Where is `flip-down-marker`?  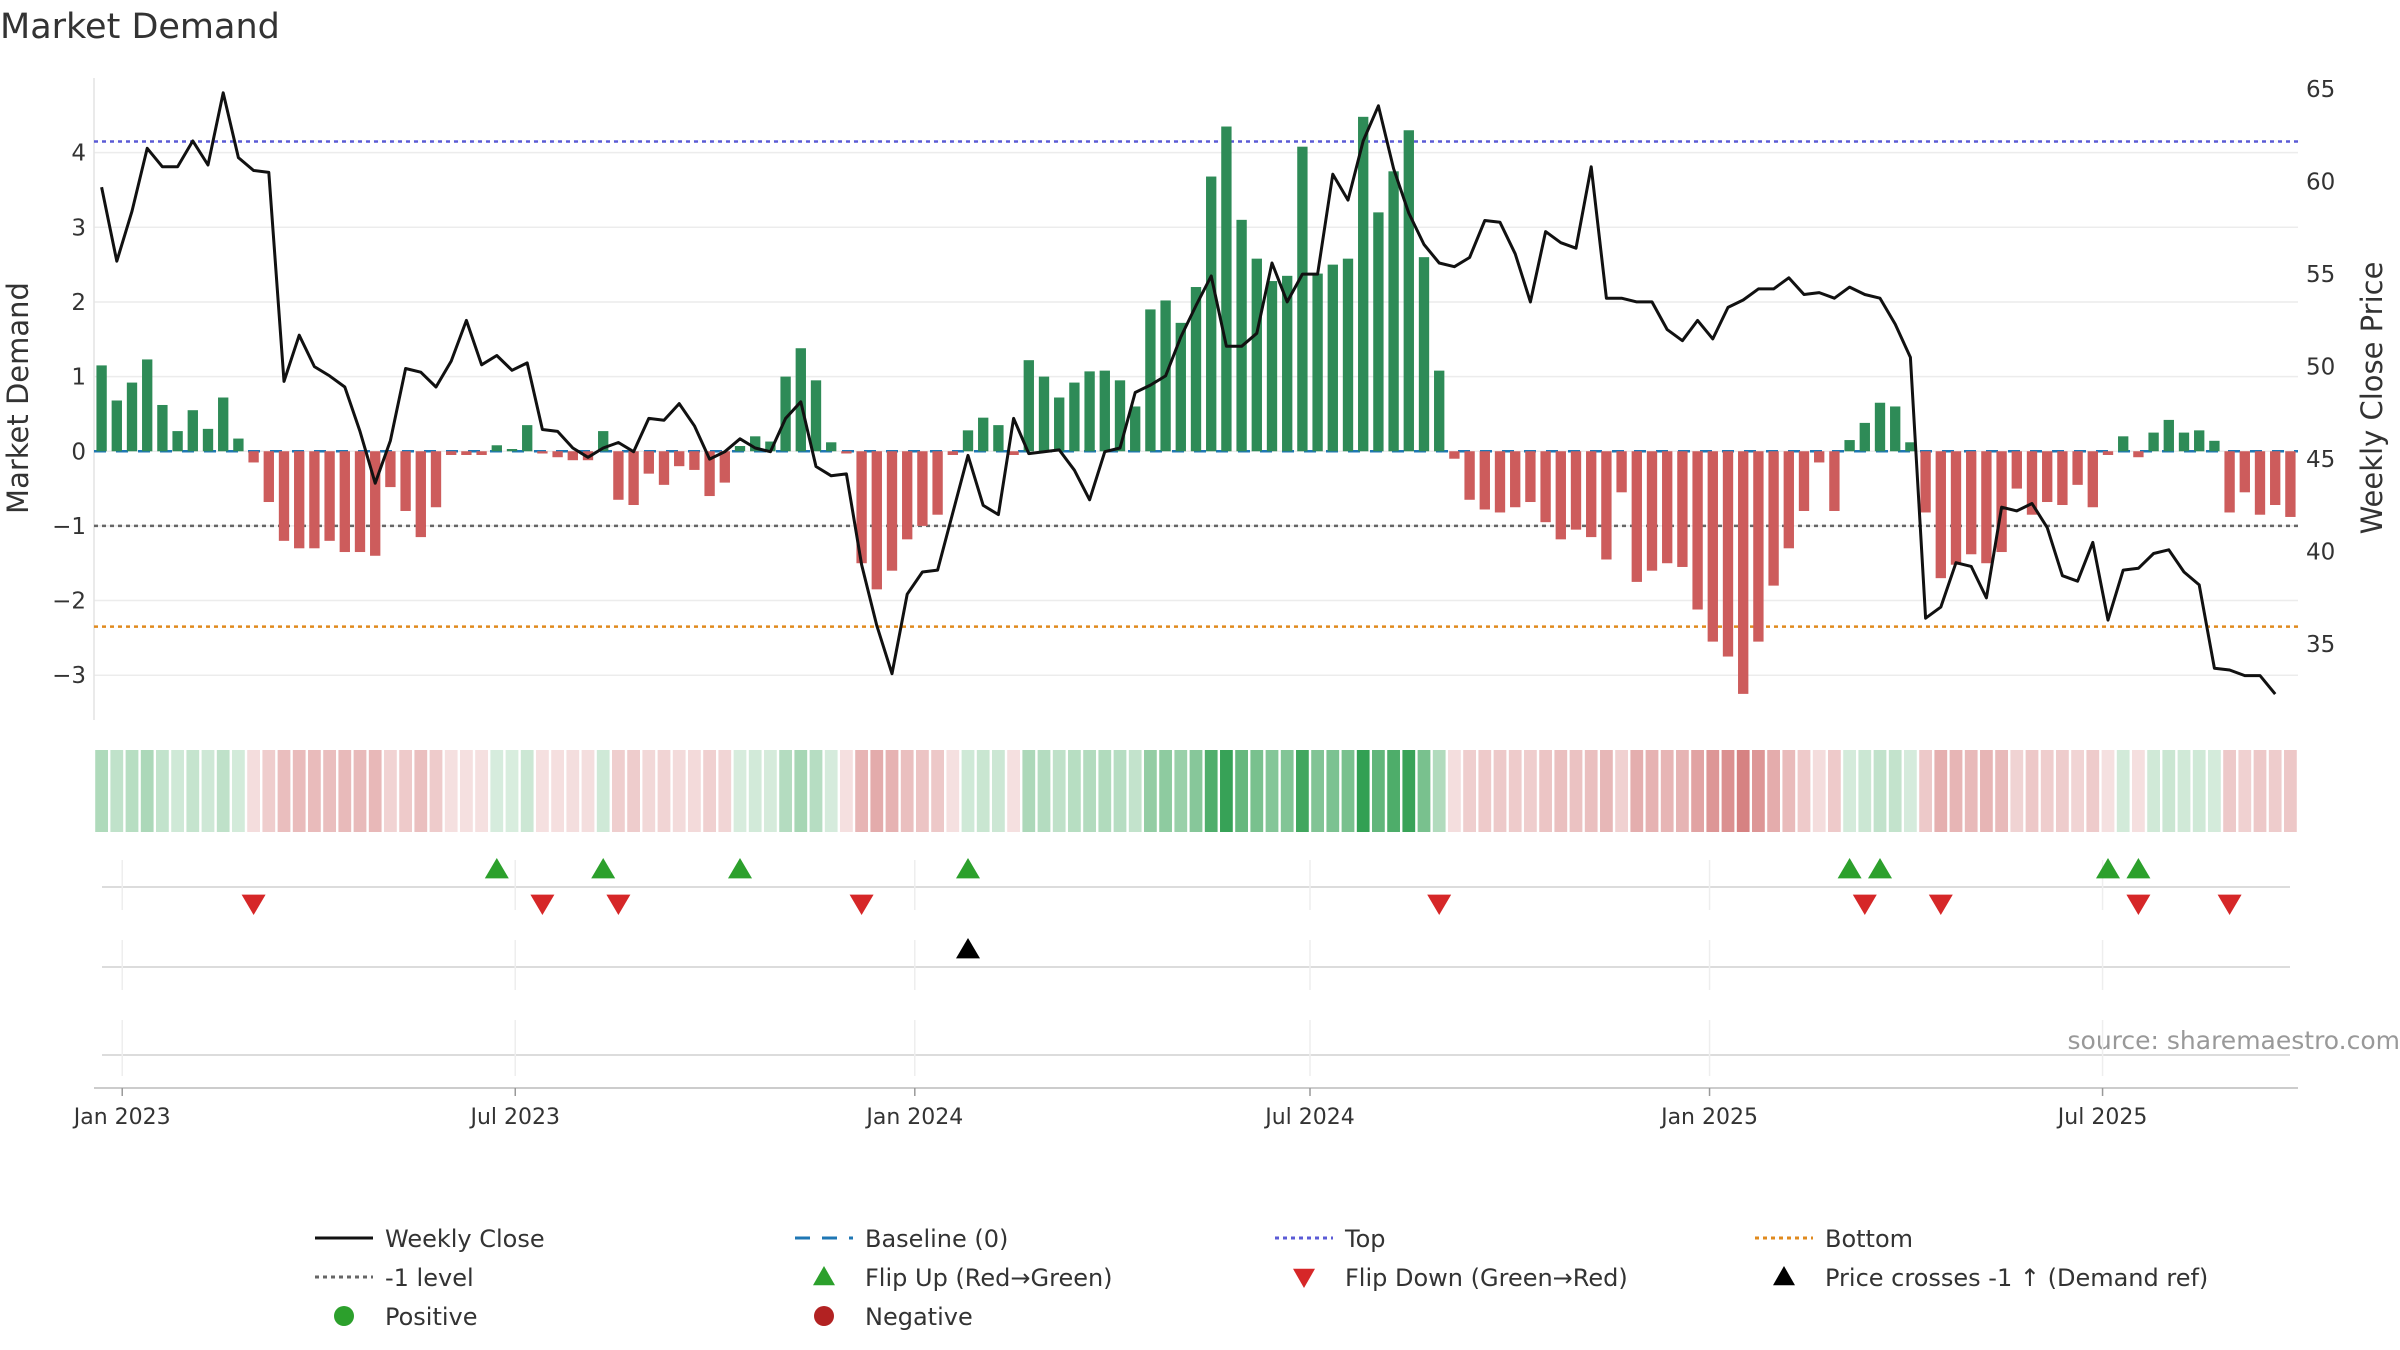 flip-down-marker is located at coordinates (1864, 904).